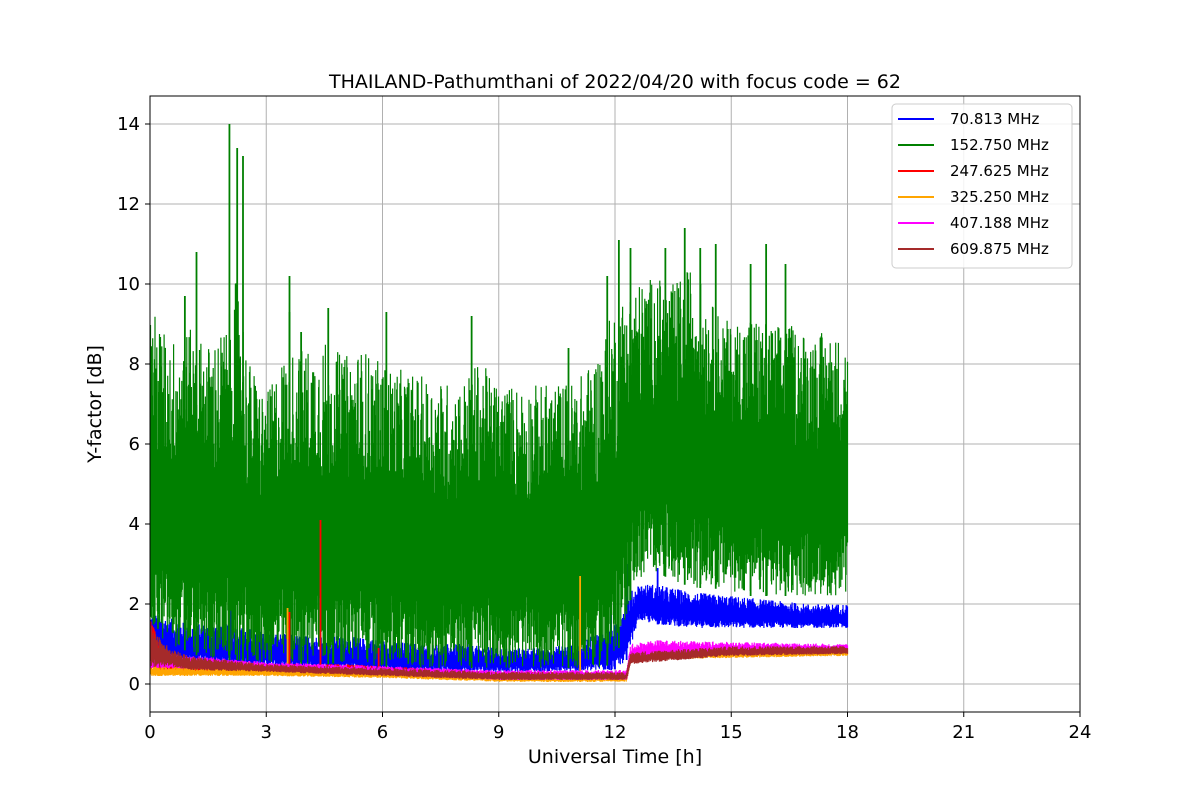  What do you see at coordinates (134, 524) in the screenshot?
I see `y-tick-label: 4` at bounding box center [134, 524].